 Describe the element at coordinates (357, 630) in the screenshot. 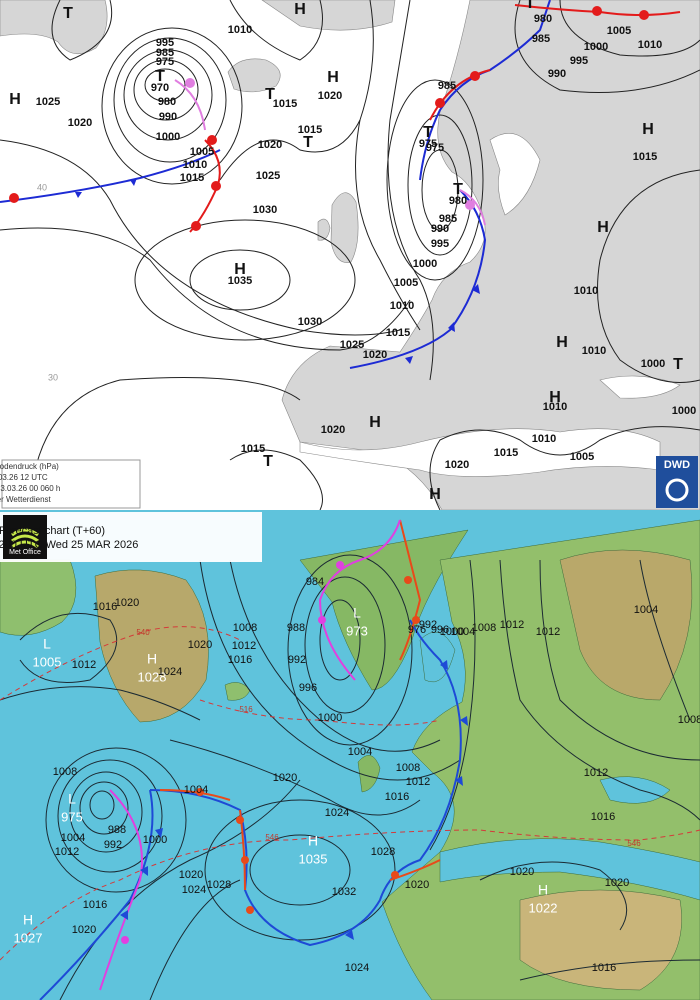

I see `pressure-center-value: 973` at that location.